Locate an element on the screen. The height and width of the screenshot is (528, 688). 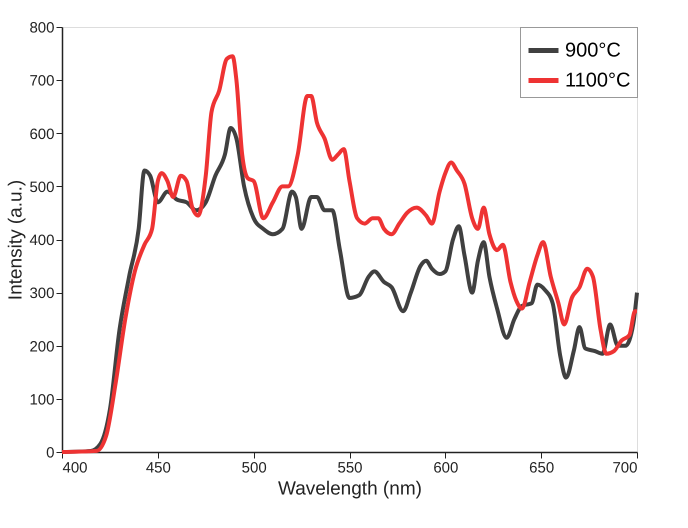
x-tick-label: 400 is located at coordinates (75, 468).